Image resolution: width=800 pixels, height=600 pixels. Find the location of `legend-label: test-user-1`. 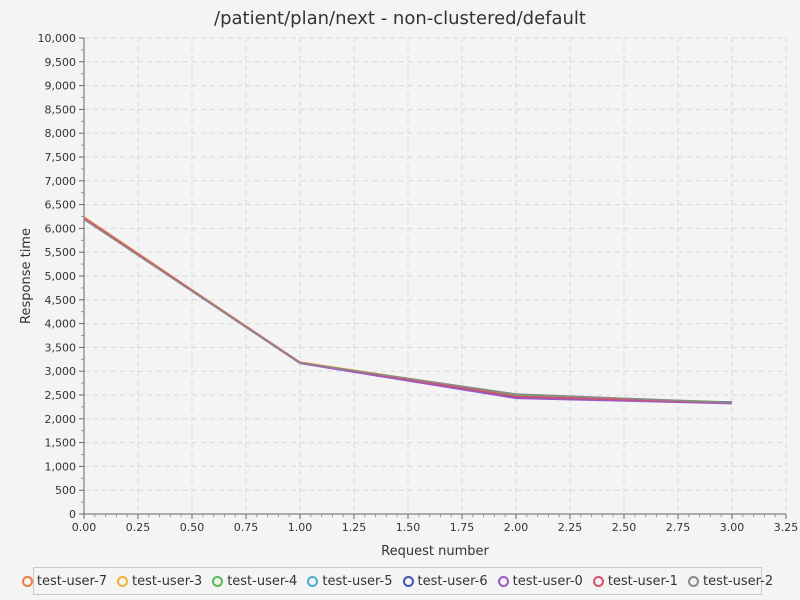

legend-label: test-user-1 is located at coordinates (642, 581).